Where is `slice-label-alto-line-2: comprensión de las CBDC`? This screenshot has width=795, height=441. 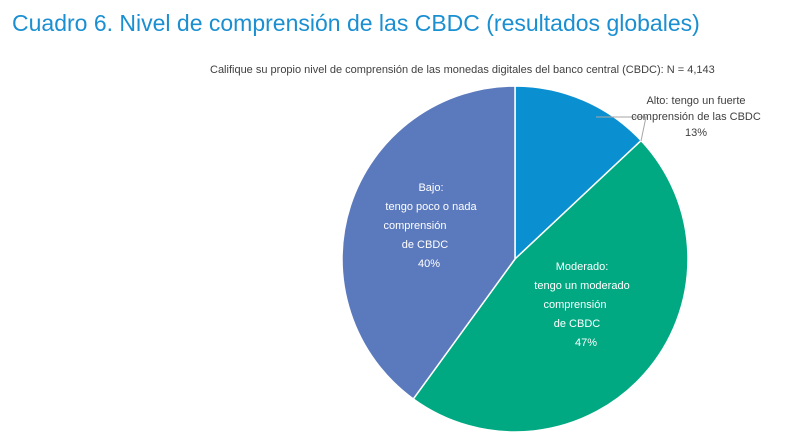
slice-label-alto-line-2: comprensión de las CBDC is located at coordinates (696, 117).